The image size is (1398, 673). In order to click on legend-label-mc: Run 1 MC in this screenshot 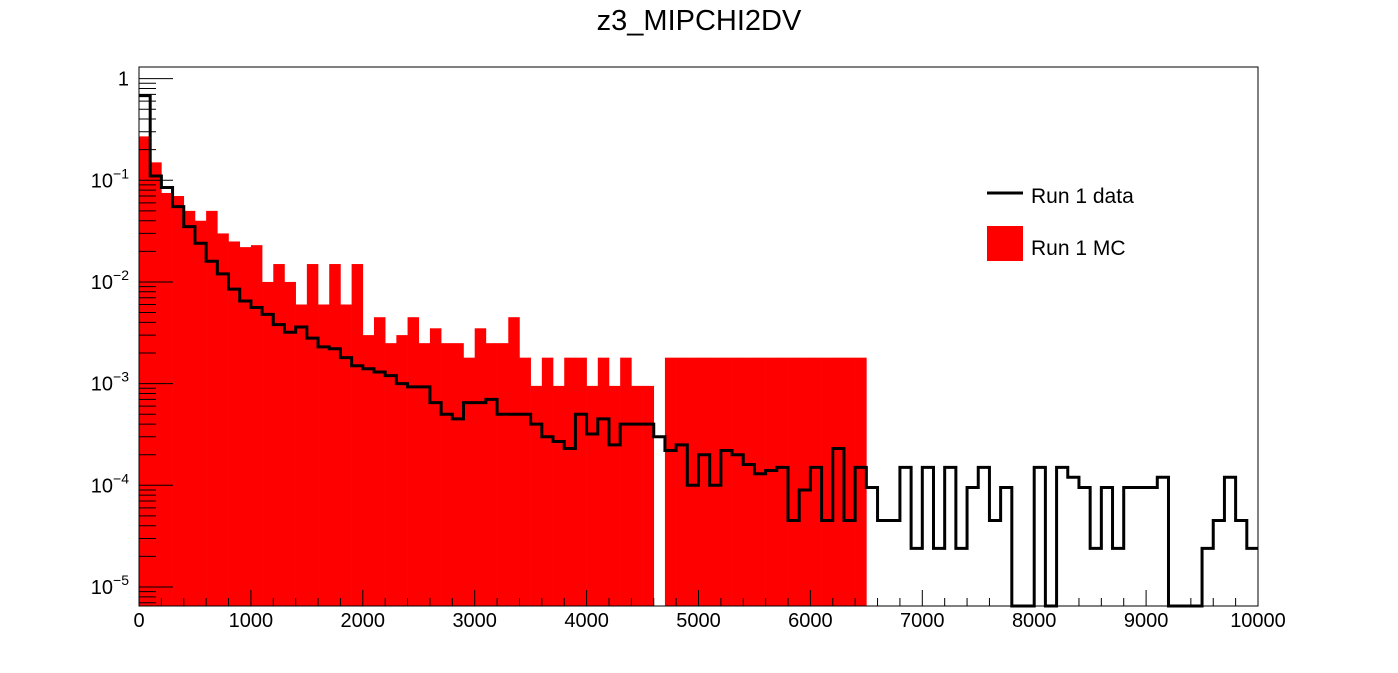, I will do `click(1078, 248)`.